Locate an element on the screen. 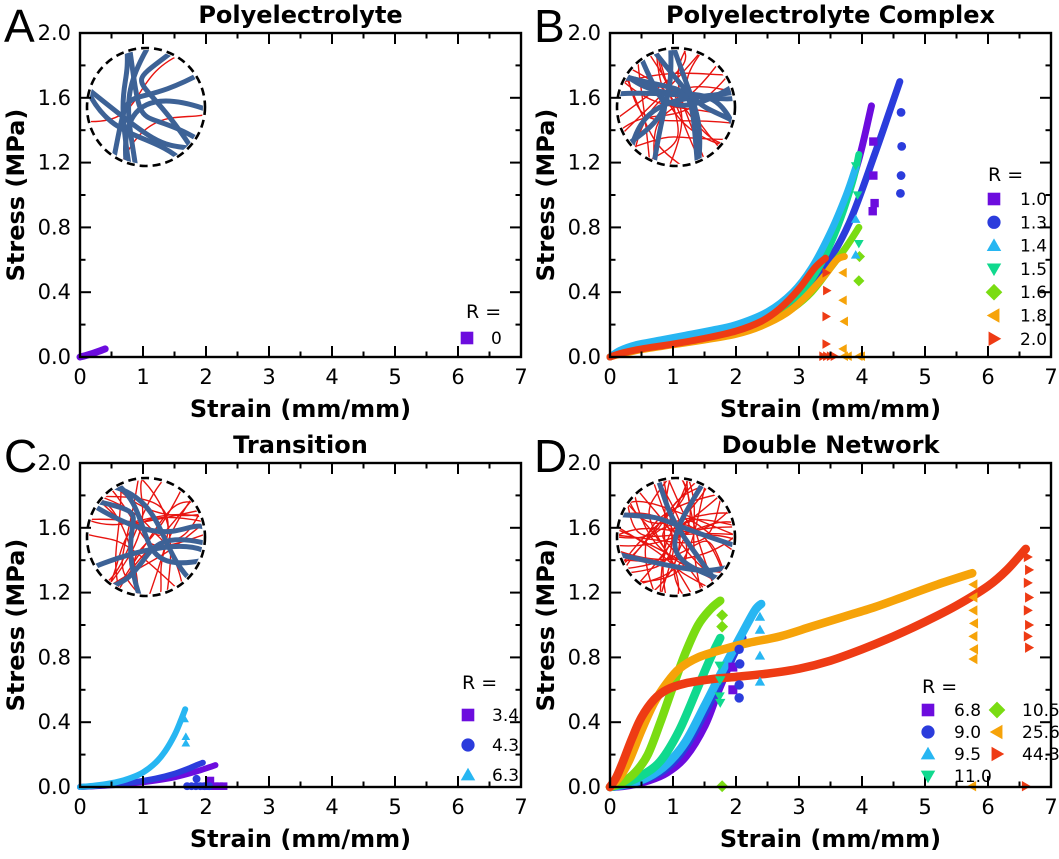  legend-label-r-1.8: 1.8 is located at coordinates (1033, 317).